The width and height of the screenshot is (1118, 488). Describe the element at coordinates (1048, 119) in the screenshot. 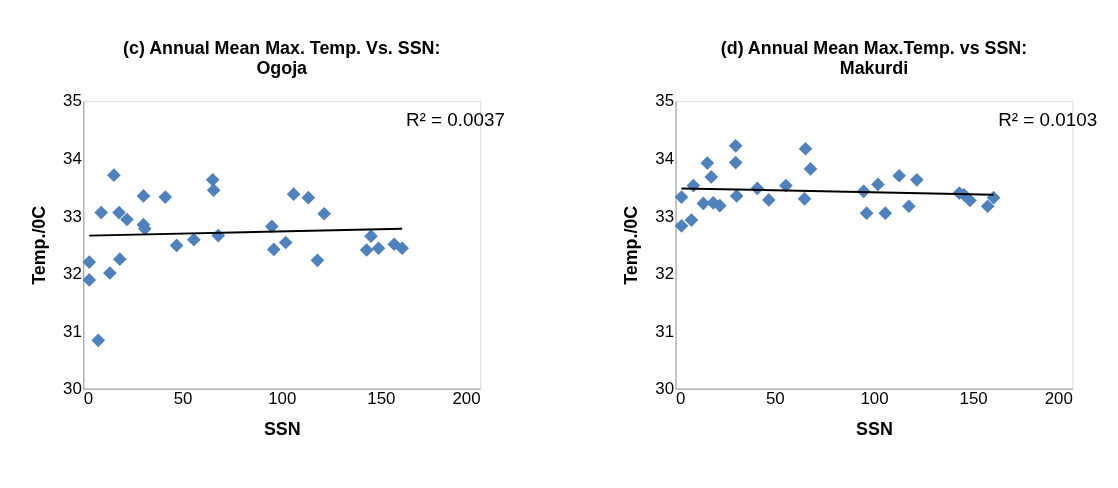

I see `annotation: R² = 0.0103` at that location.